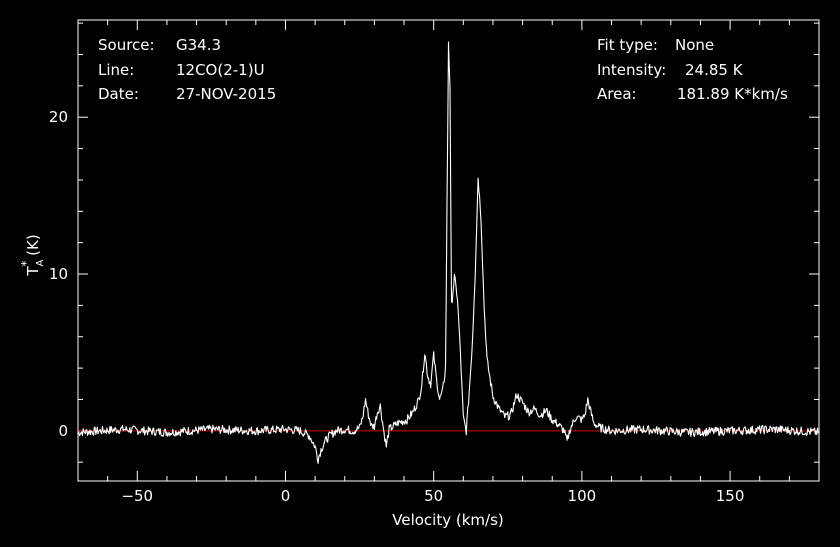 The height and width of the screenshot is (547, 840). Describe the element at coordinates (714, 70) in the screenshot. I see `intensity-value: 24.85 K` at that location.